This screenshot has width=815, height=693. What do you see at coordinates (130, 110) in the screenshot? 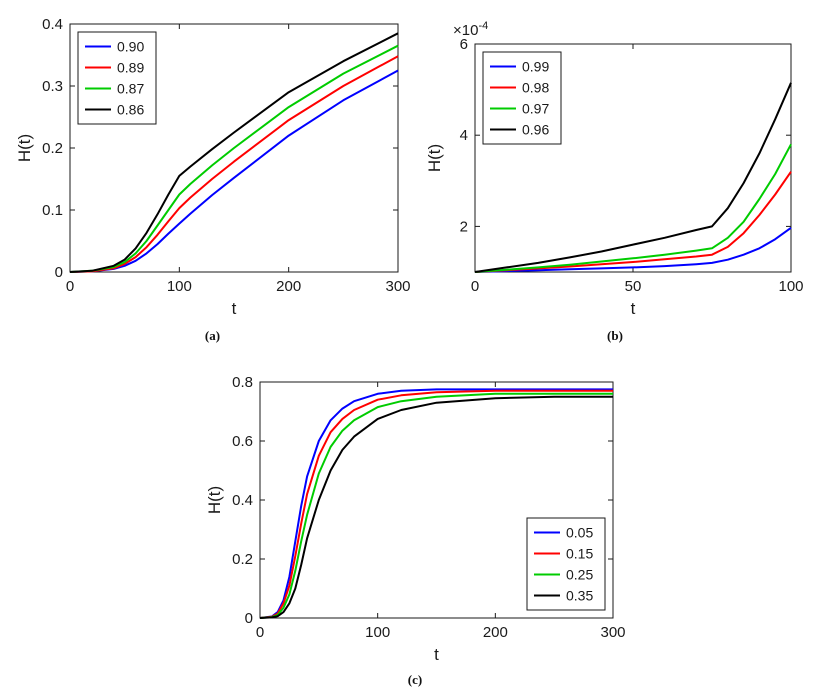
I see `legend-label: 0.86` at bounding box center [130, 110].